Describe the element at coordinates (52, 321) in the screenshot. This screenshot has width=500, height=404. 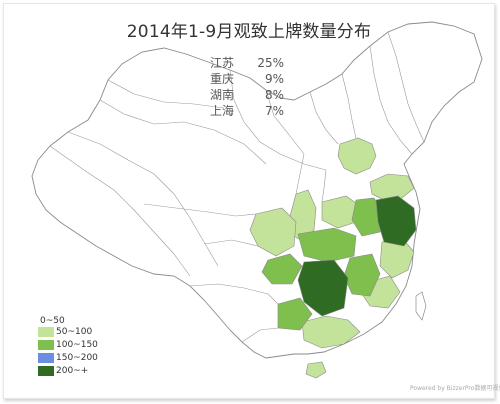
I see `legend-head: 0~50` at that location.